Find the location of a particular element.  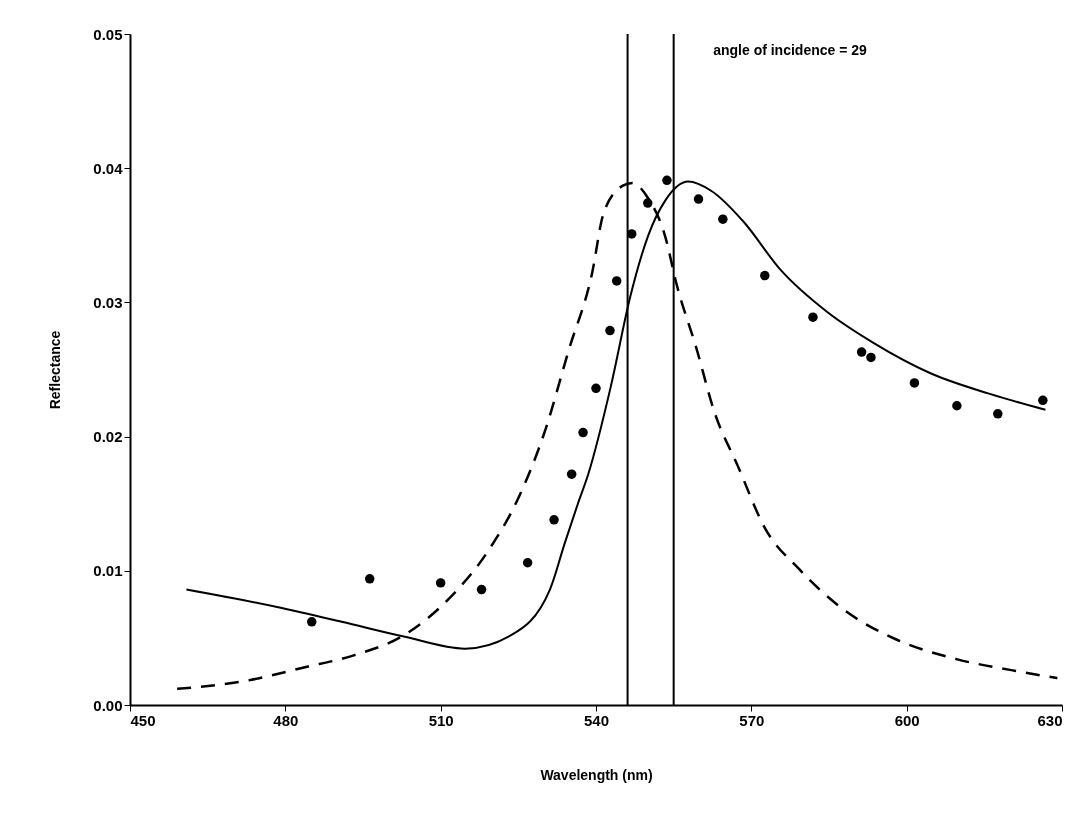

y-tick-label: 0.03 is located at coordinates (108, 302).